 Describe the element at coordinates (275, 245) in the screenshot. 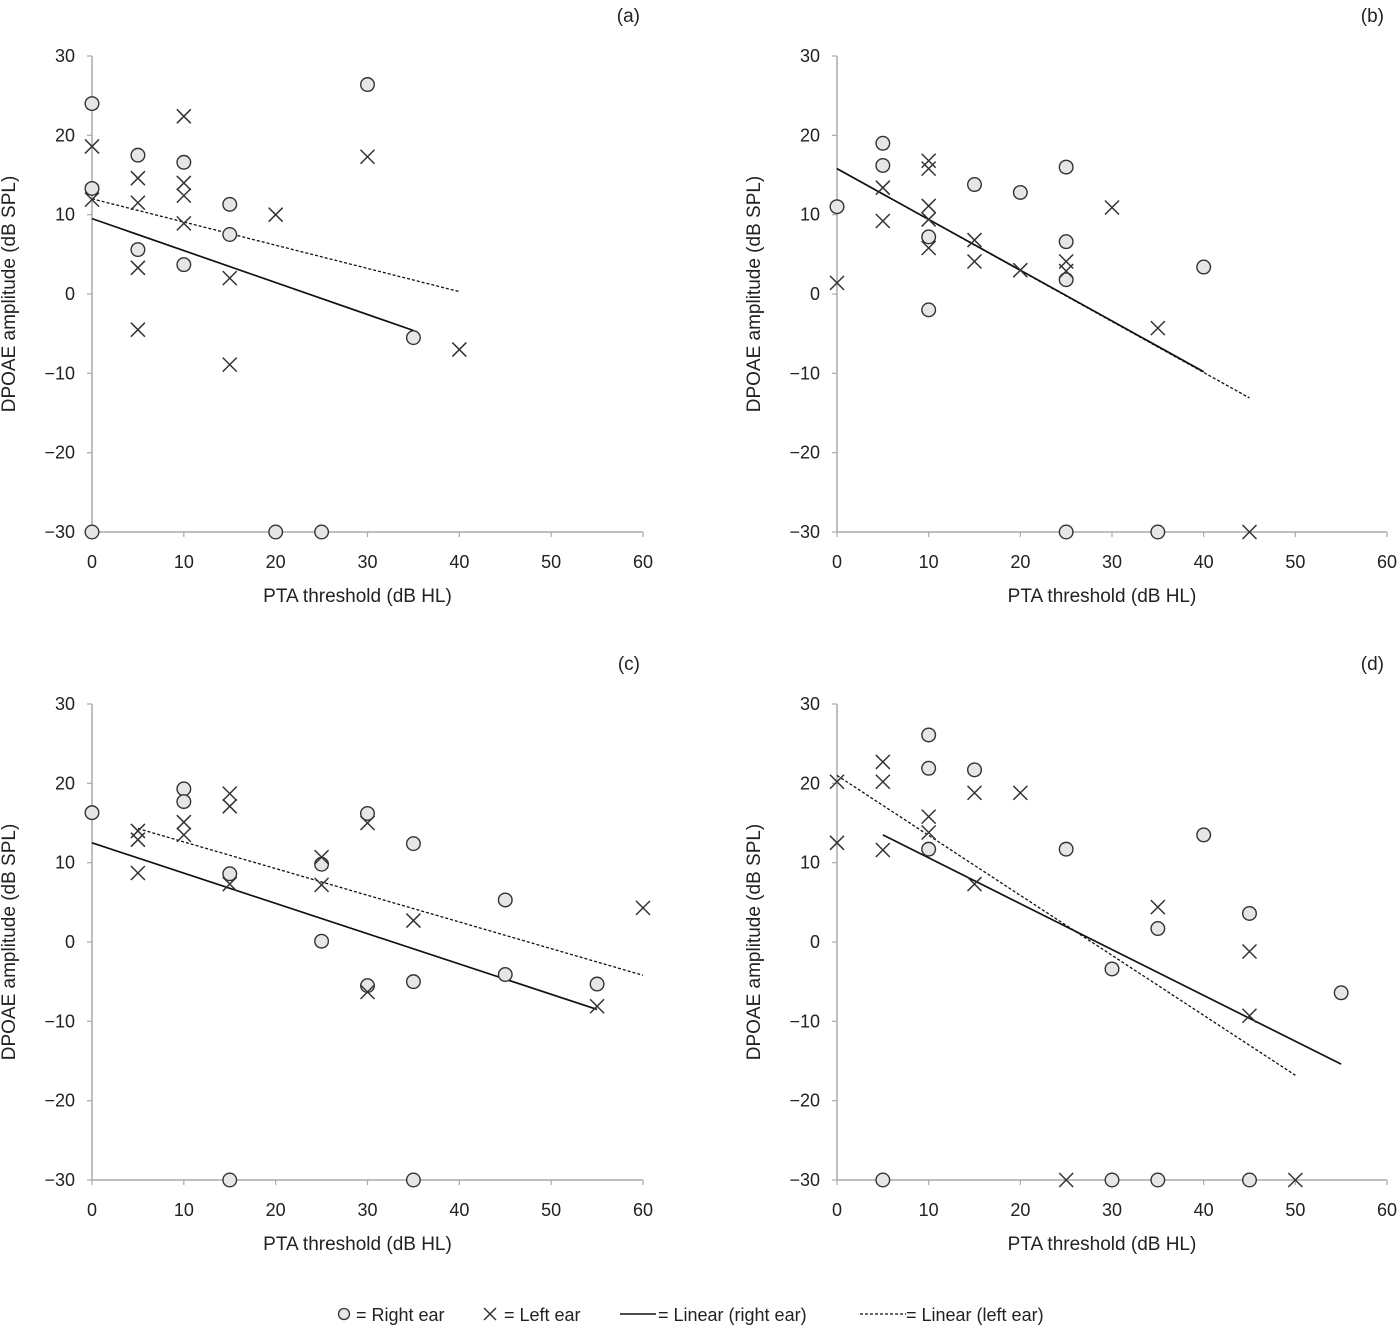

I see `trendline-left-ear` at that location.